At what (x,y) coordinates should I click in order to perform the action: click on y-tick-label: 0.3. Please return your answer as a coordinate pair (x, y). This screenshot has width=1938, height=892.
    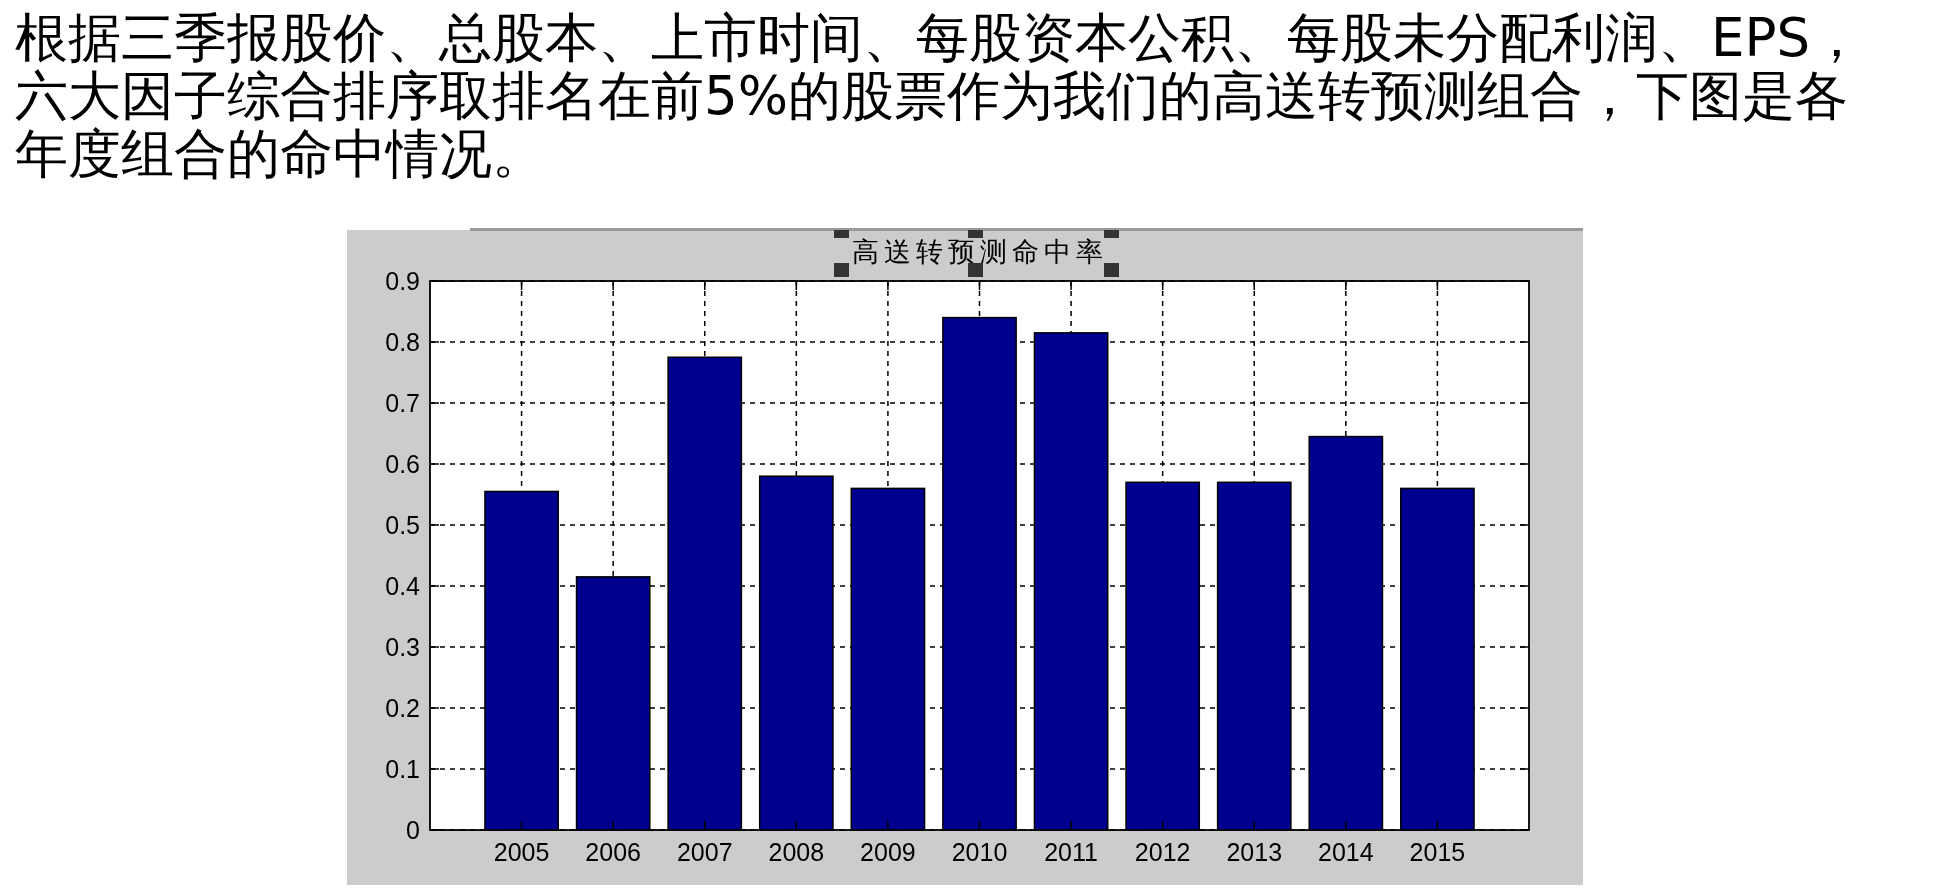
    Looking at the image, I should click on (402, 647).